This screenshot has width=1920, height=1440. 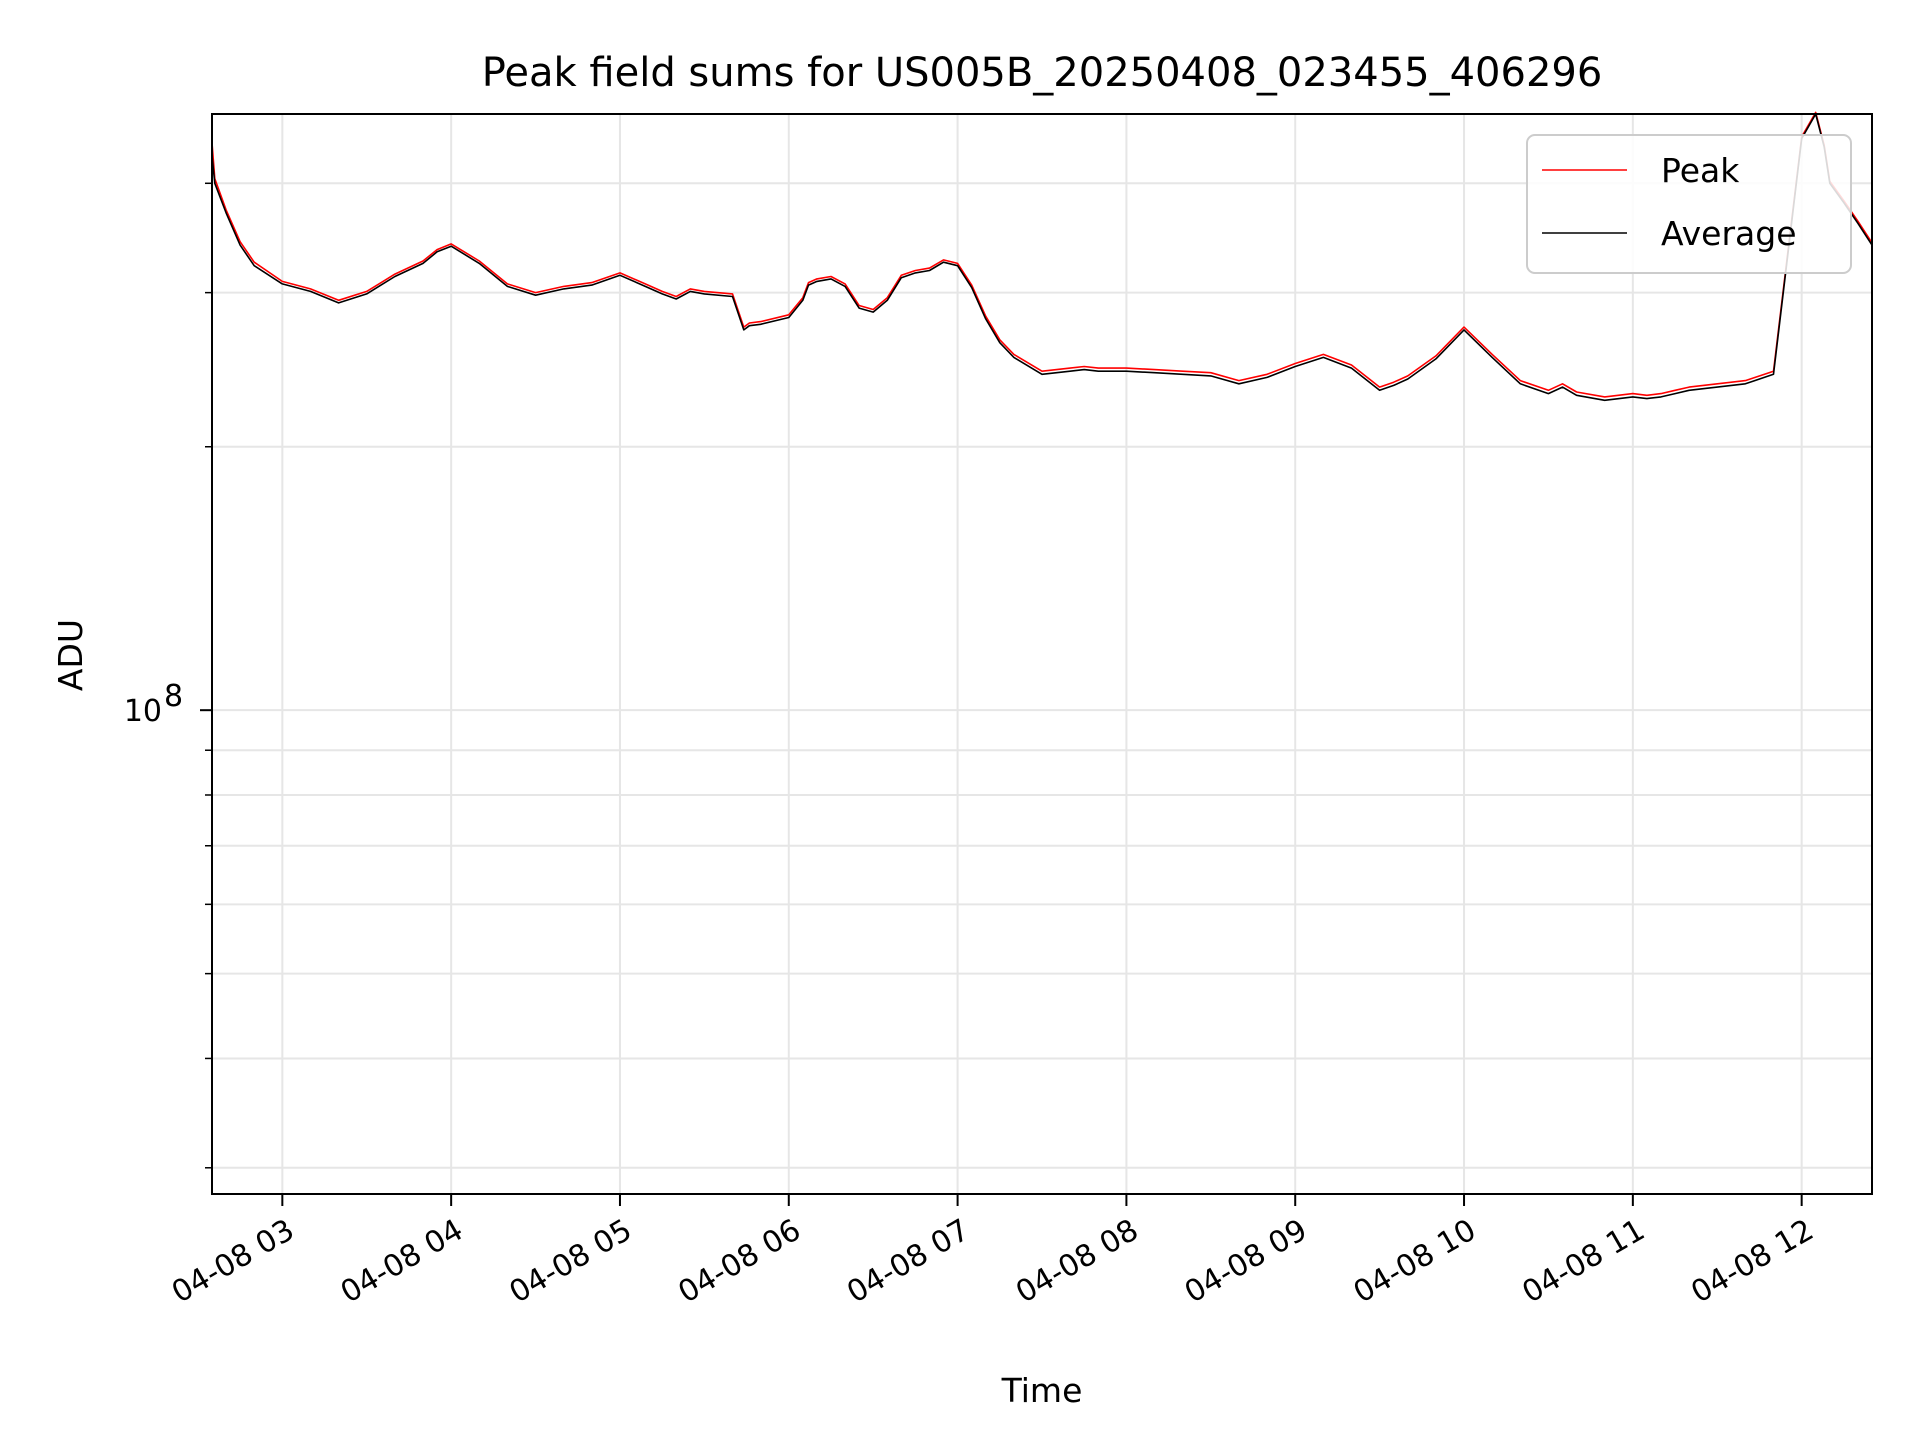 What do you see at coordinates (70, 655) in the screenshot?
I see `y-axis-label: ADU` at bounding box center [70, 655].